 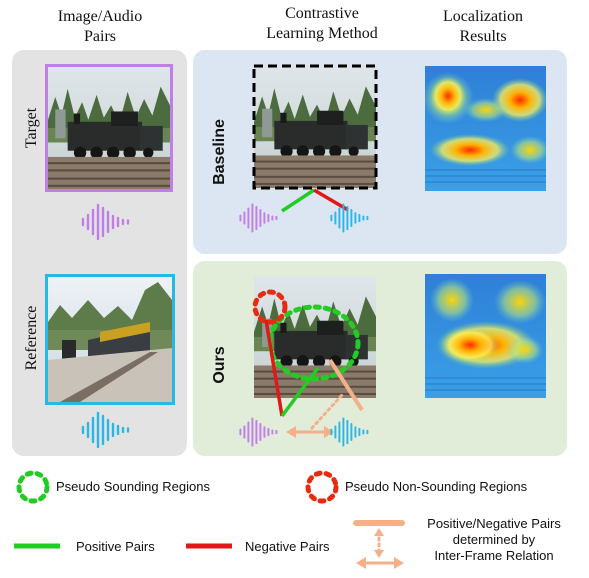 I want to click on ours-audio-bridge-arrow, so click(x=310, y=432).